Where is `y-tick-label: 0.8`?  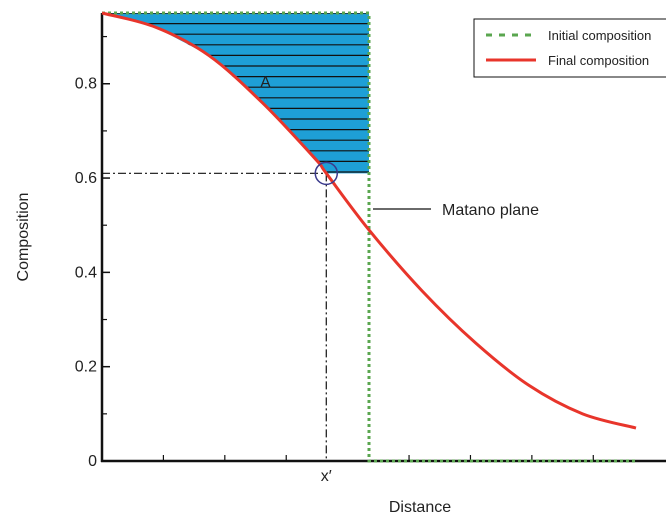
y-tick-label: 0.8 is located at coordinates (86, 84).